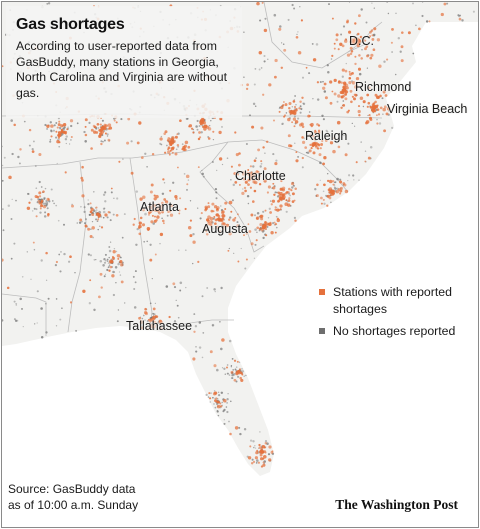 The width and height of the screenshot is (480, 529). Describe the element at coordinates (322, 292) in the screenshot. I see `shortage-swatch-icon` at that location.